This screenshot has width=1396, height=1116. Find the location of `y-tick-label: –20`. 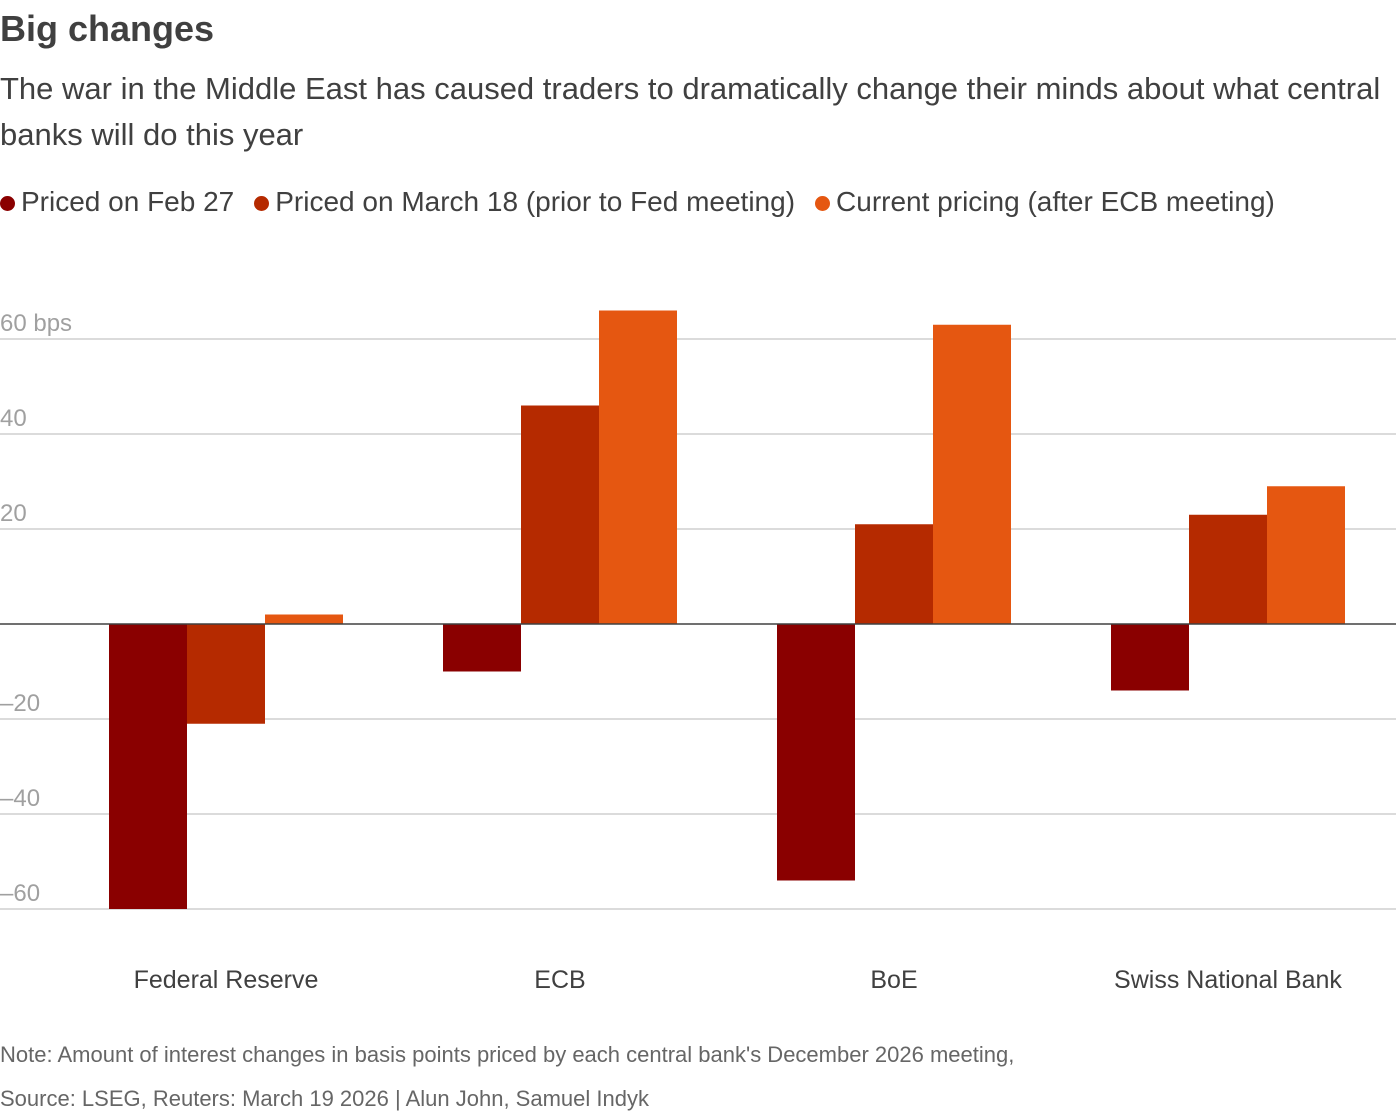

y-tick-label: –20 is located at coordinates (20, 703).